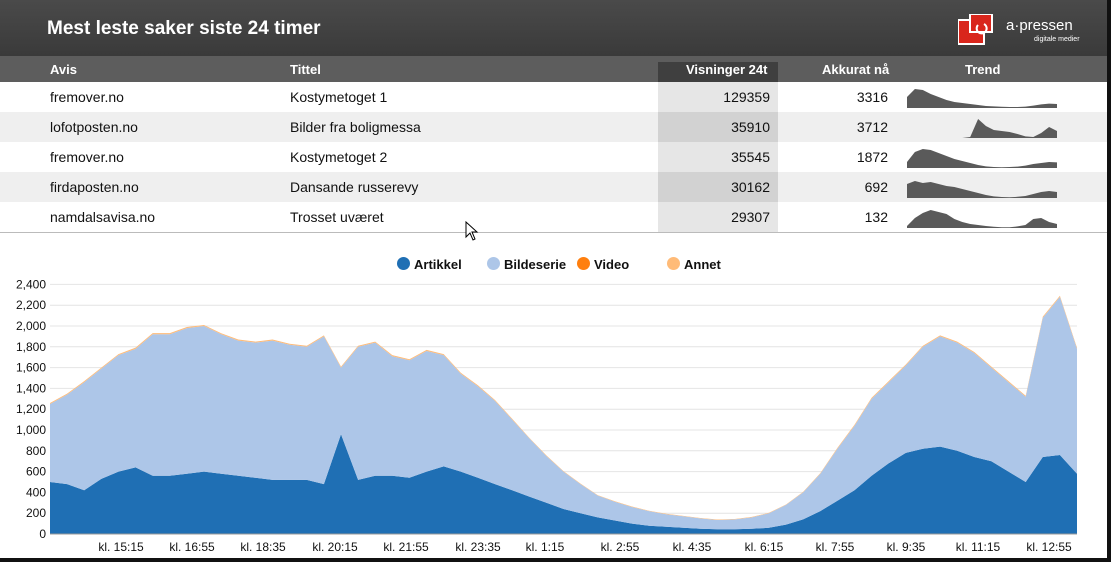  I want to click on x-tick-label: kl. 20:15, so click(335, 547).